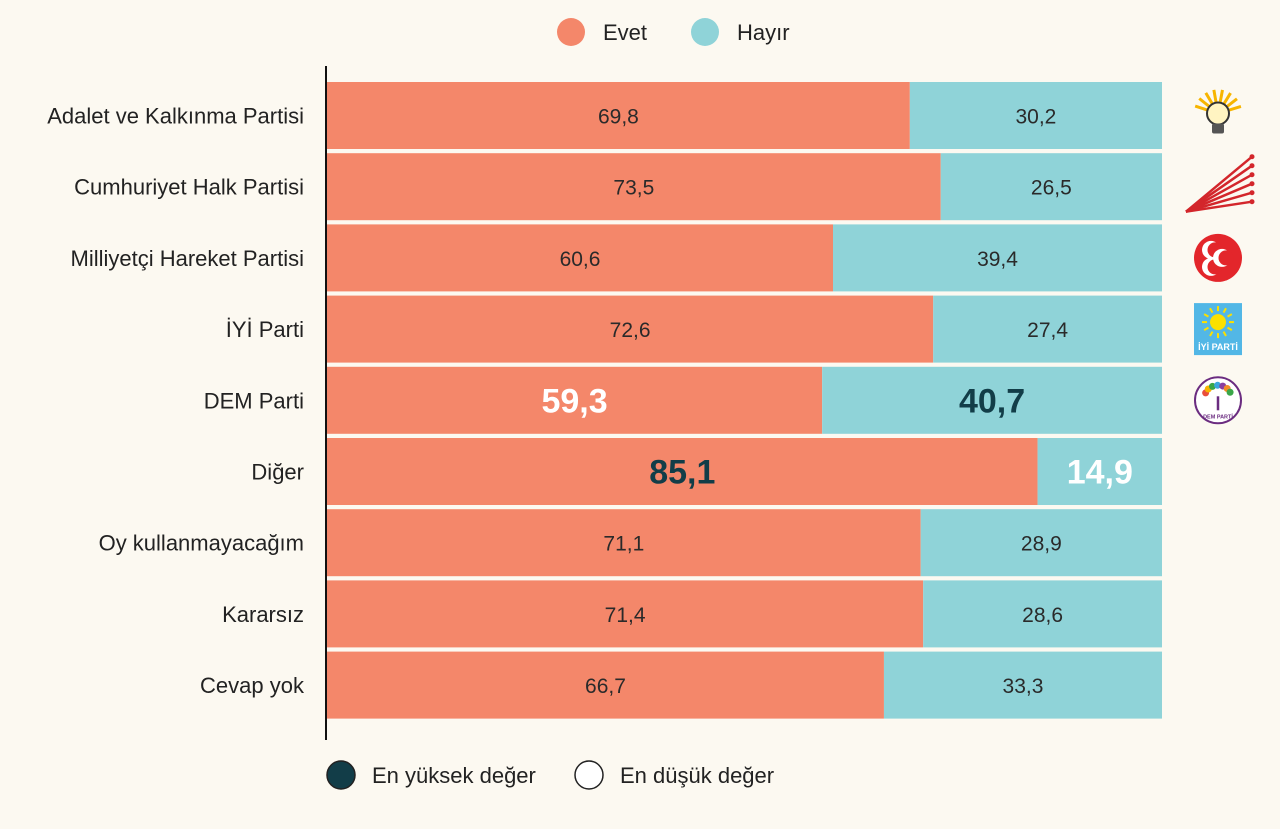 This screenshot has height=829, width=1280. I want to click on bar-row: 71,4 28,6, so click(744, 614).